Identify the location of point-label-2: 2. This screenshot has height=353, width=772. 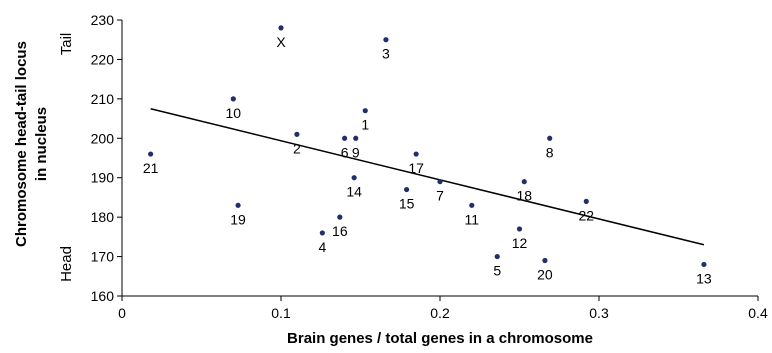
(297, 148).